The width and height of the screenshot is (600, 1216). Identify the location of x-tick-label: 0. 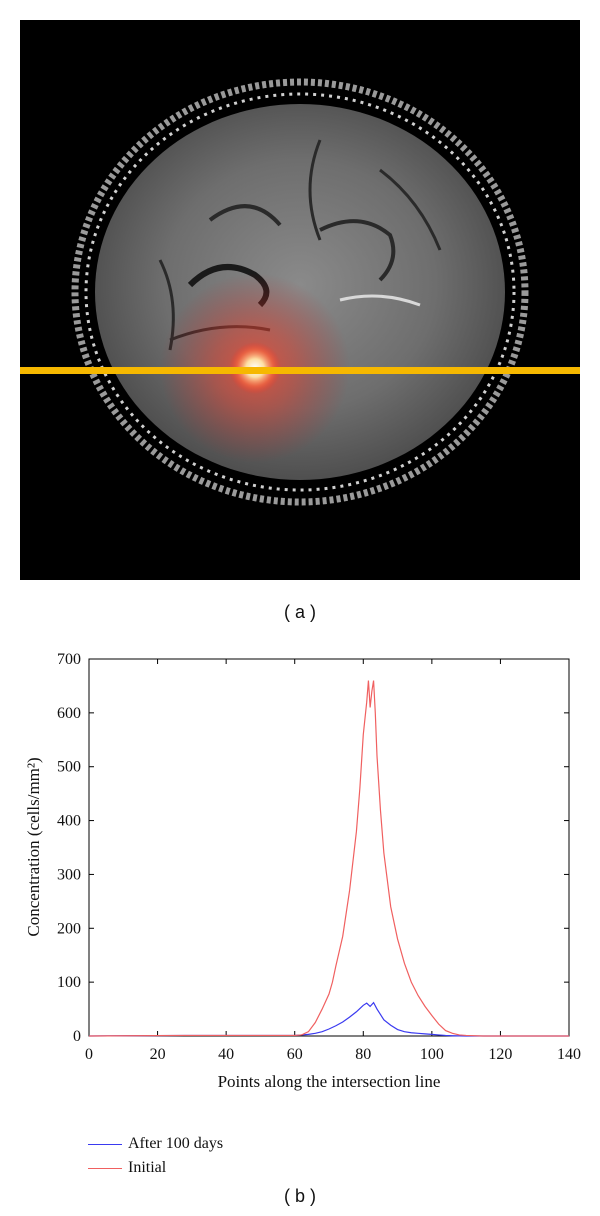
(89, 1054).